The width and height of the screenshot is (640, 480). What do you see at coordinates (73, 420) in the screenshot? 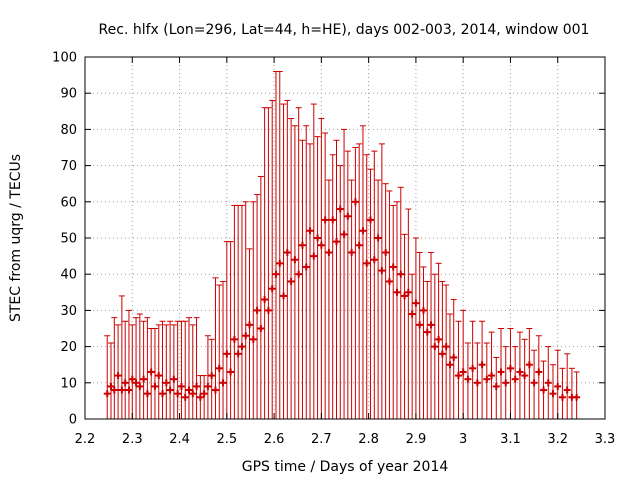
I see `y-tick-label: 0` at bounding box center [73, 420].